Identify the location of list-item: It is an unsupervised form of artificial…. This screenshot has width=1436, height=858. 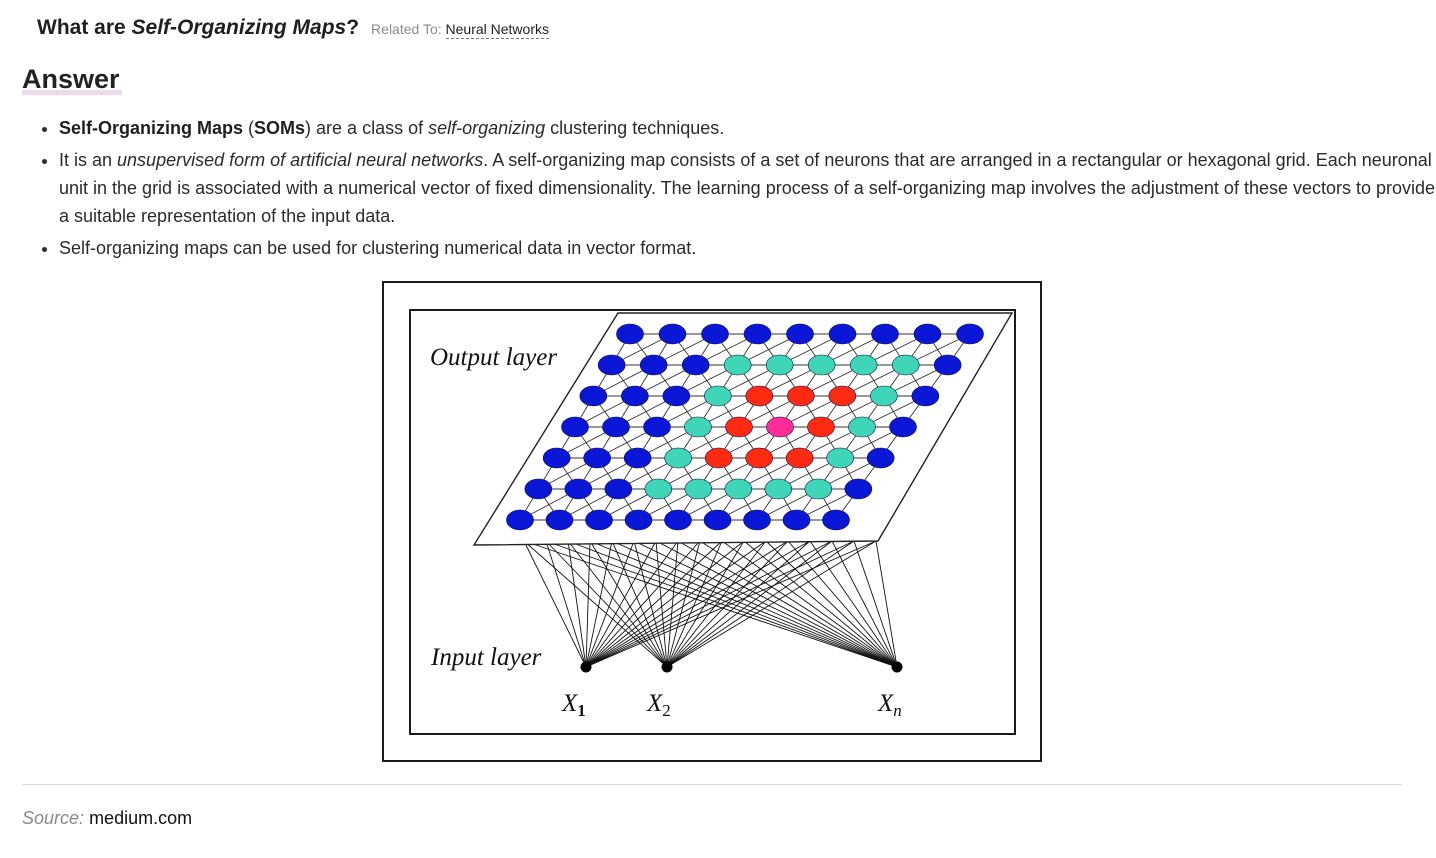
(747, 188).